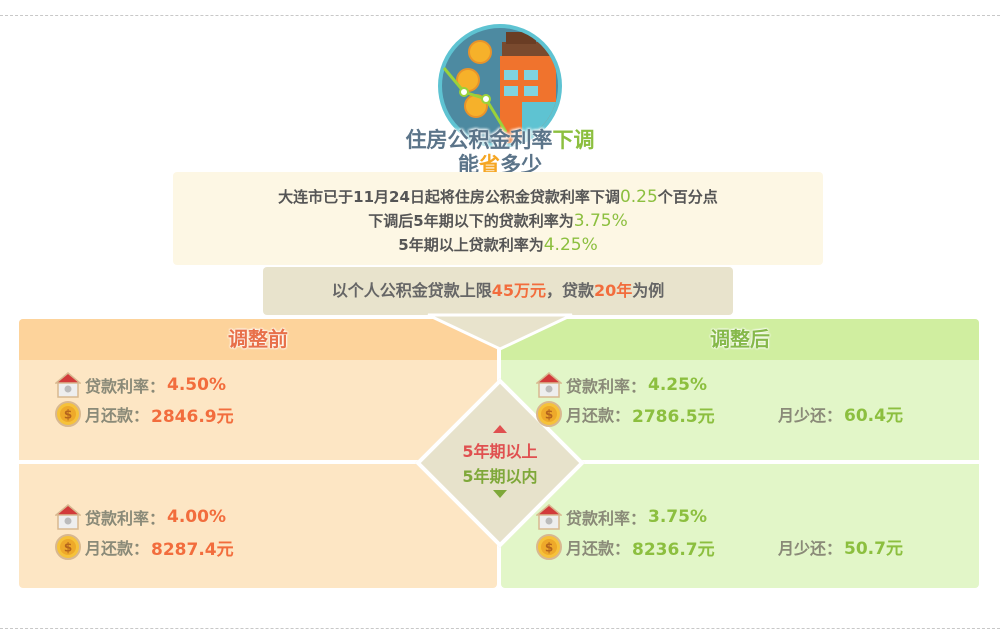 Image resolution: width=1000 pixels, height=631 pixels. I want to click on after-above-payment: 月还款： 2786.5元, so click(625, 414).